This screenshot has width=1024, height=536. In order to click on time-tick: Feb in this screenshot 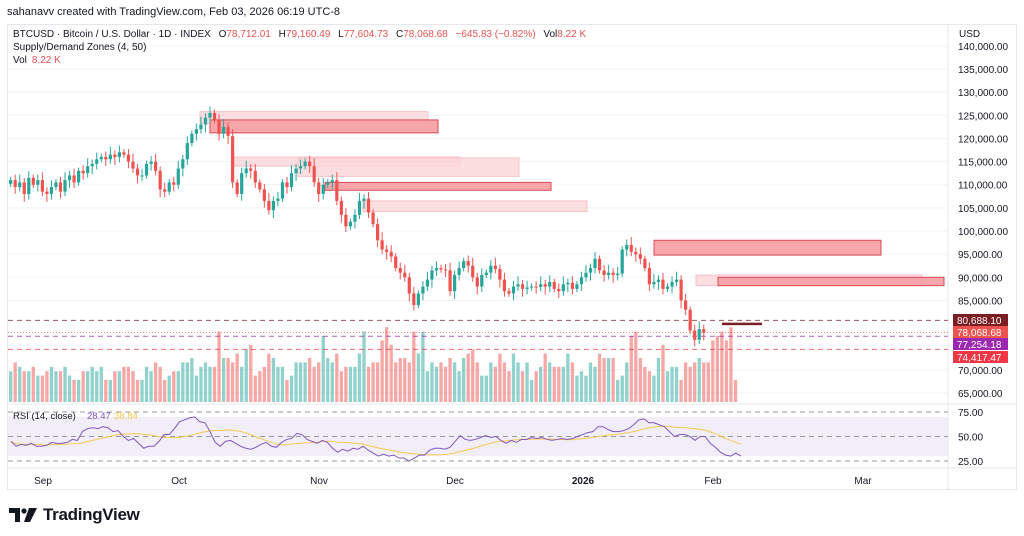, I will do `click(713, 481)`.